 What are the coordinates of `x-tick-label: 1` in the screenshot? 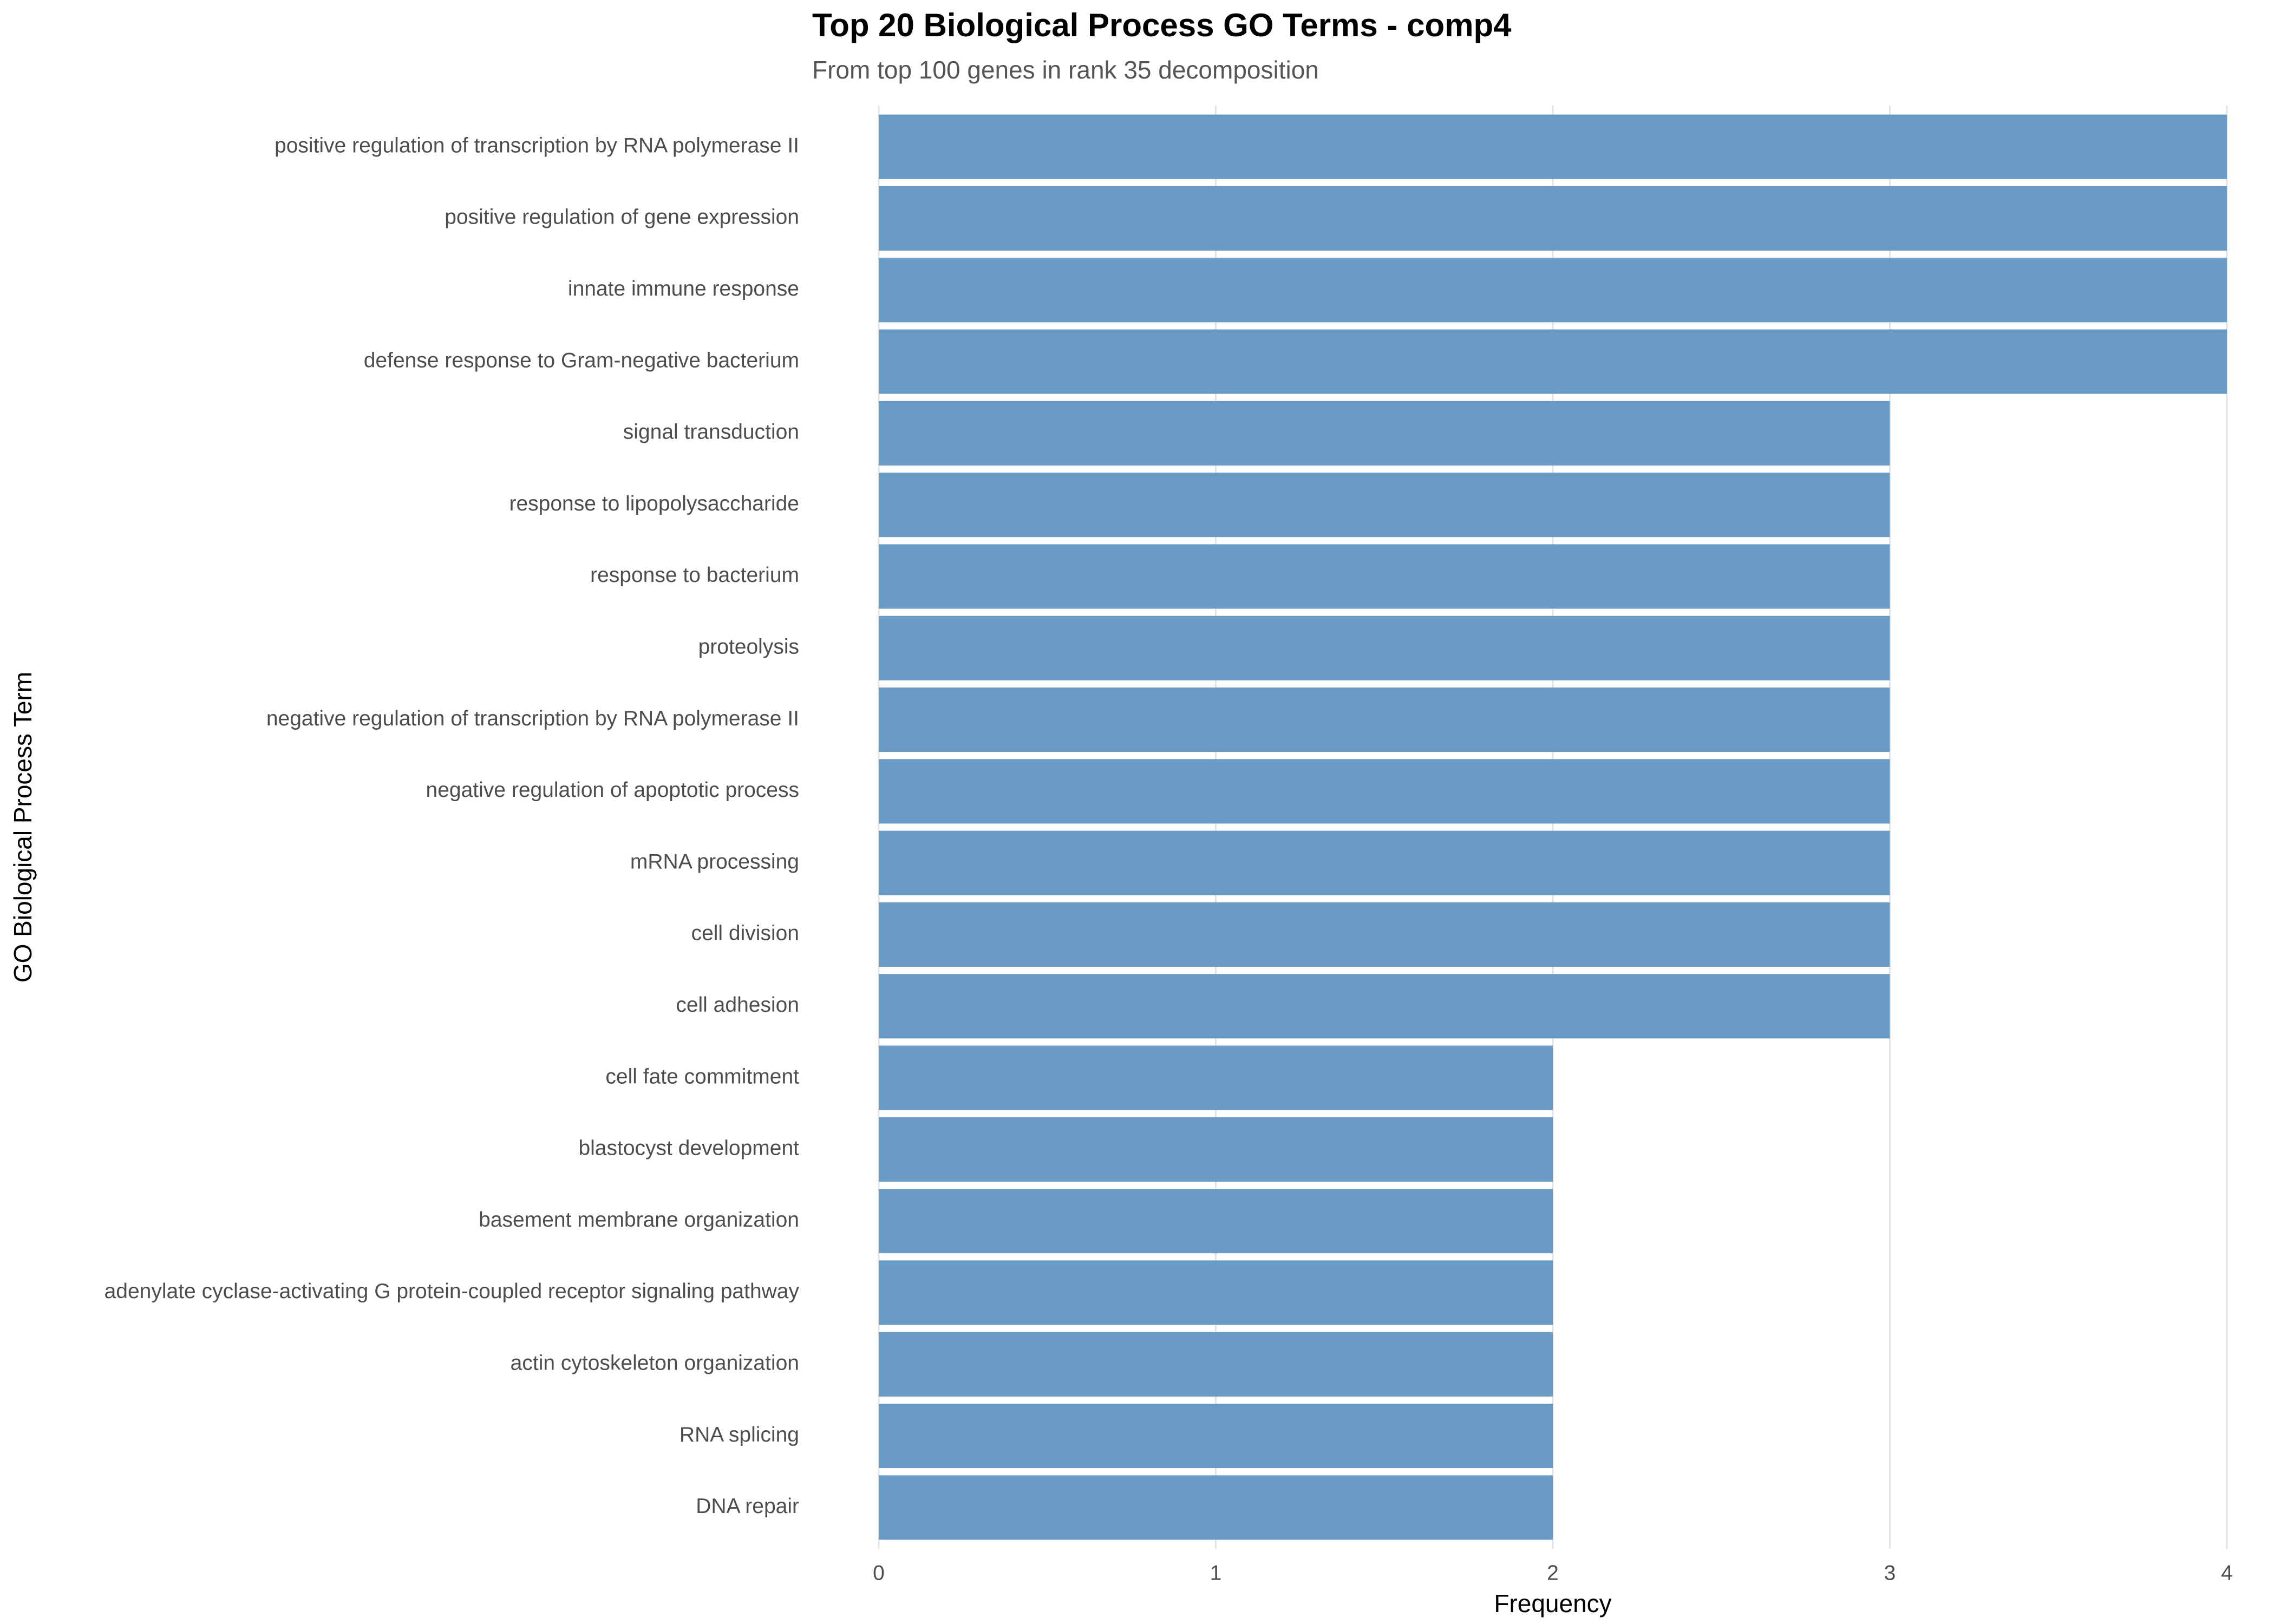 It's located at (1216, 1573).